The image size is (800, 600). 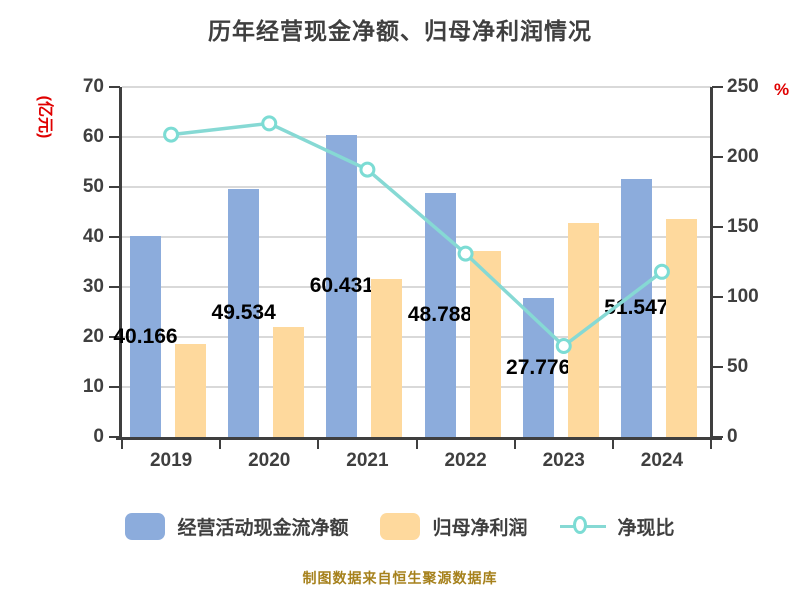 I want to click on bar-profit-2021, so click(x=387, y=357).